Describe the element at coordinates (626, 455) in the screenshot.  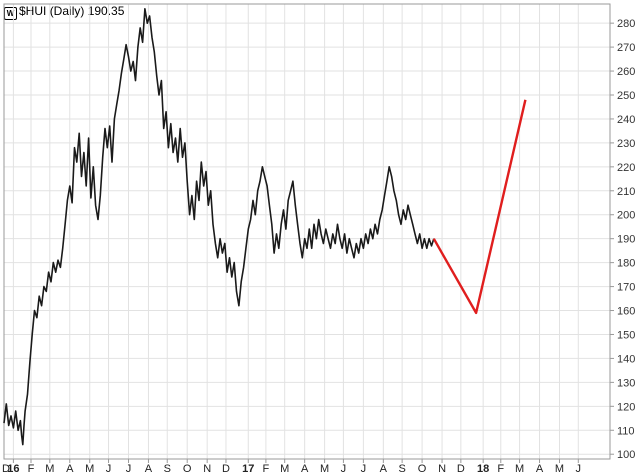
I see `y-tick-label: 100` at that location.